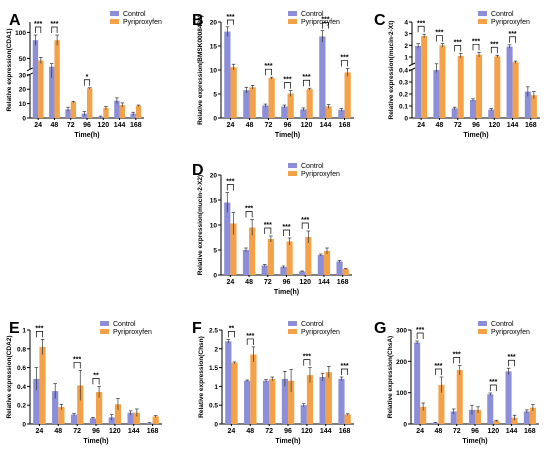 Image resolution: width=550 pixels, height=462 pixels. I want to click on y-axis-label: Relative expression(ChsA), so click(390, 377).